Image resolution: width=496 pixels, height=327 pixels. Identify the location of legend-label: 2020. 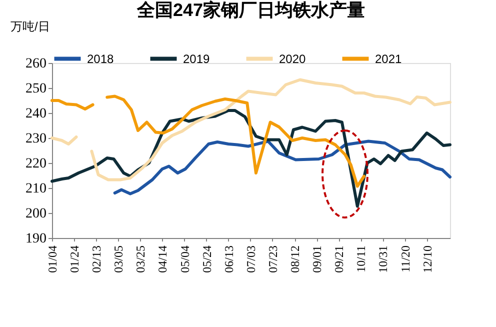
(292, 59).